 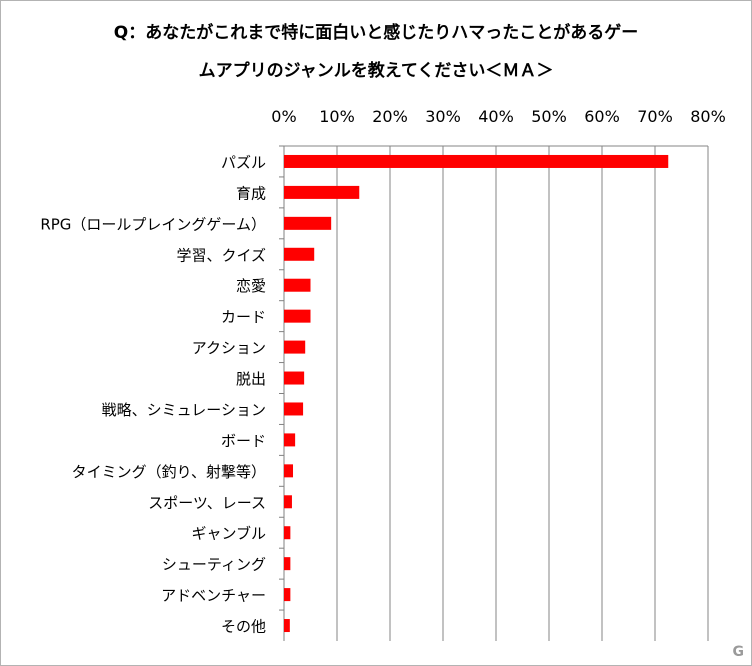 What do you see at coordinates (655, 116) in the screenshot?
I see `x-tick-label: 70%` at bounding box center [655, 116].